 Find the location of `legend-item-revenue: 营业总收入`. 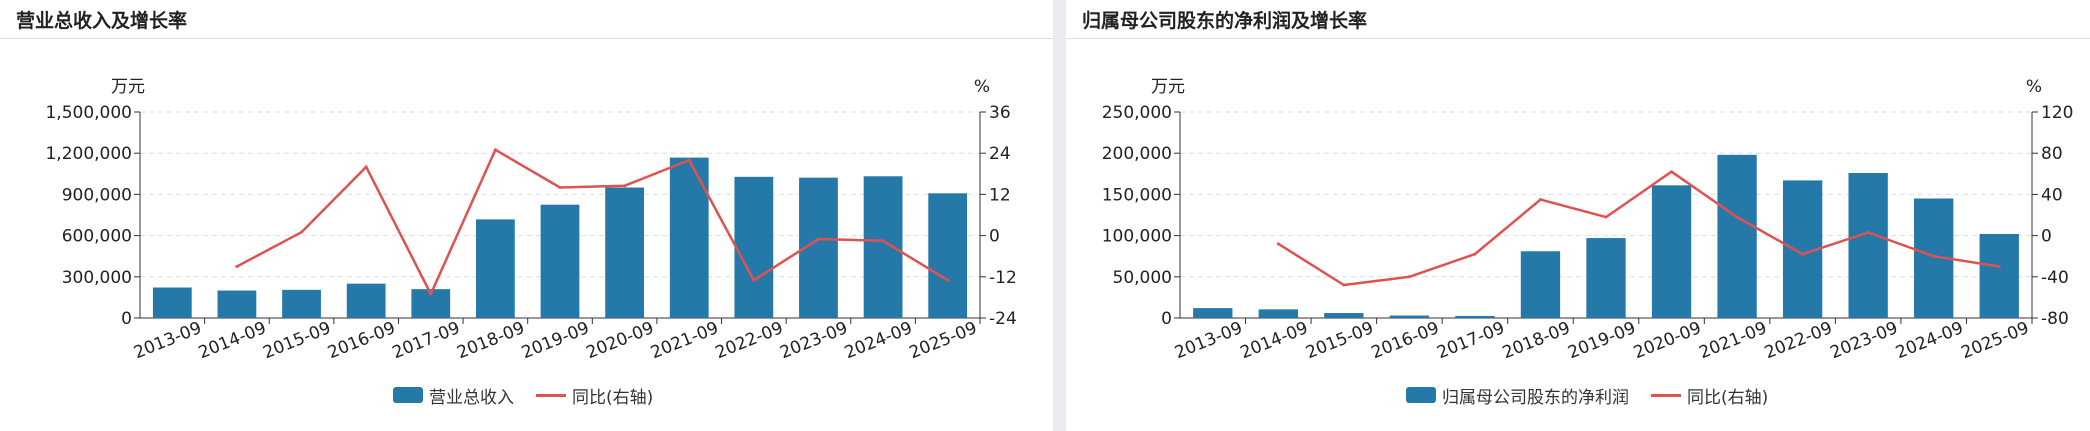

legend-item-revenue: 营业总收入 is located at coordinates (453, 395).